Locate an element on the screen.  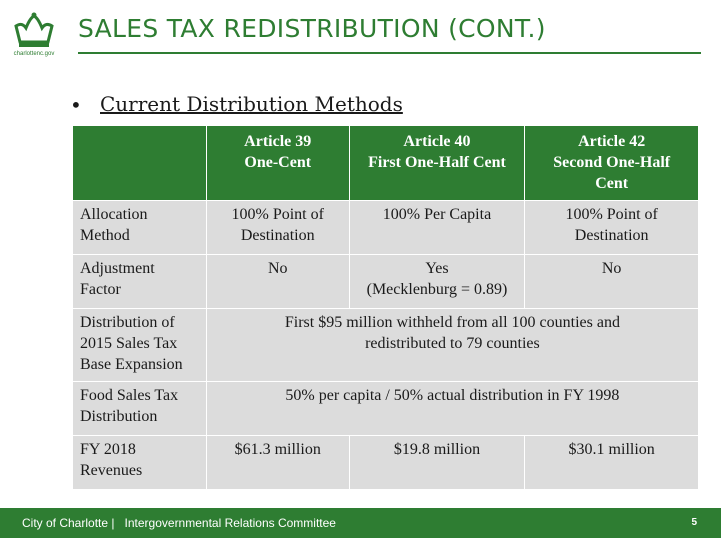
footer-committee: Intergovernmental Relations Committee is located at coordinates (230, 523).